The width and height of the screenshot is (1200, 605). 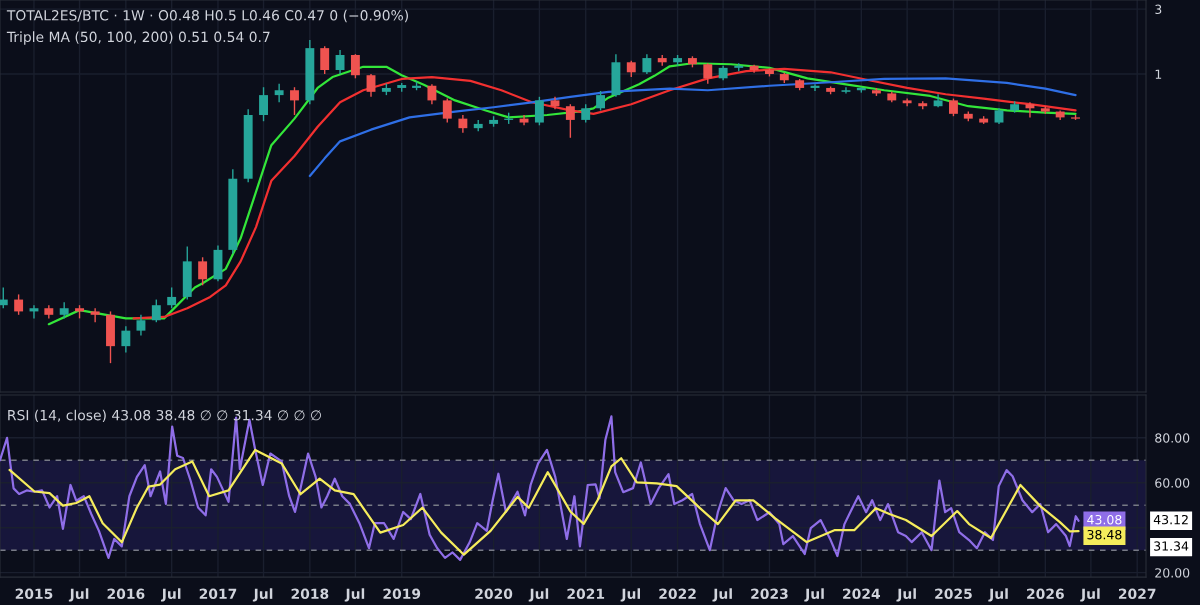 What do you see at coordinates (1170, 519) in the screenshot?
I see `text: 43.12` at bounding box center [1170, 519].